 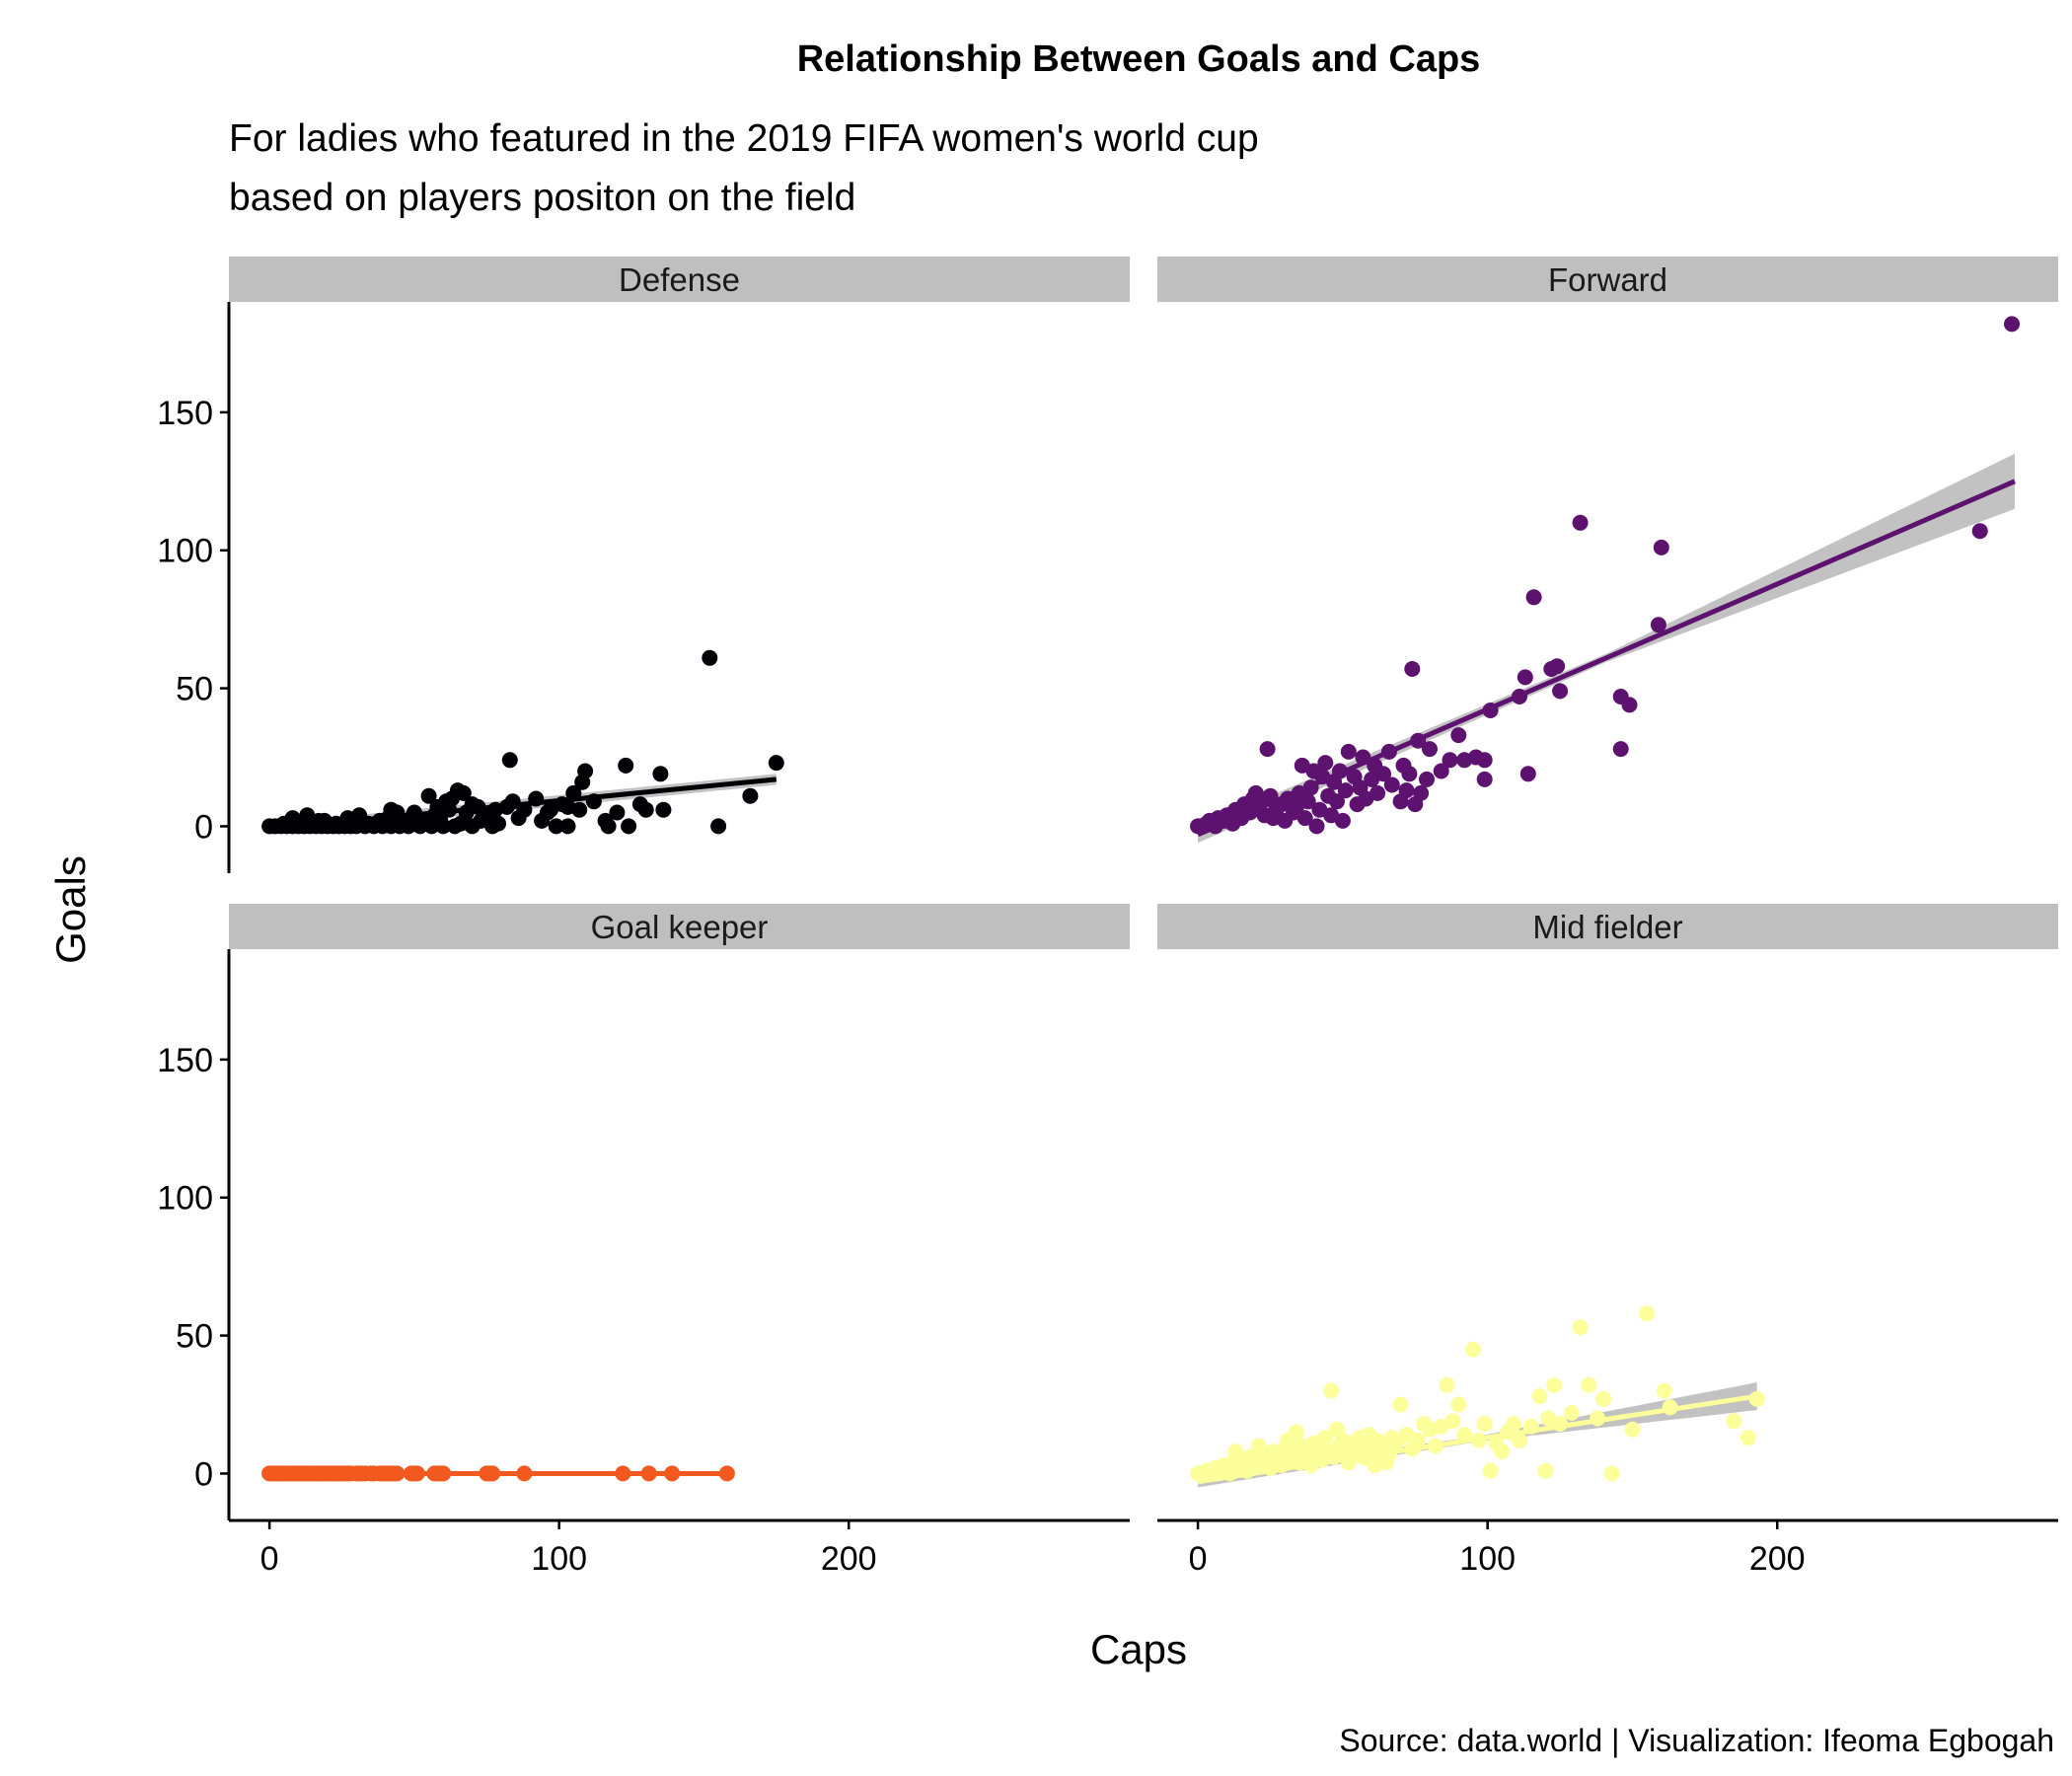 What do you see at coordinates (1607, 659) in the screenshot?
I see `trend-line-forward` at bounding box center [1607, 659].